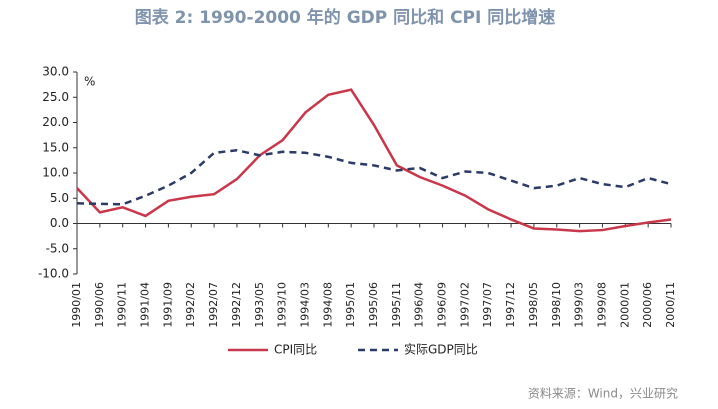 This screenshot has width=718, height=409. I want to click on x-tick-label: 1990/11, so click(122, 305).